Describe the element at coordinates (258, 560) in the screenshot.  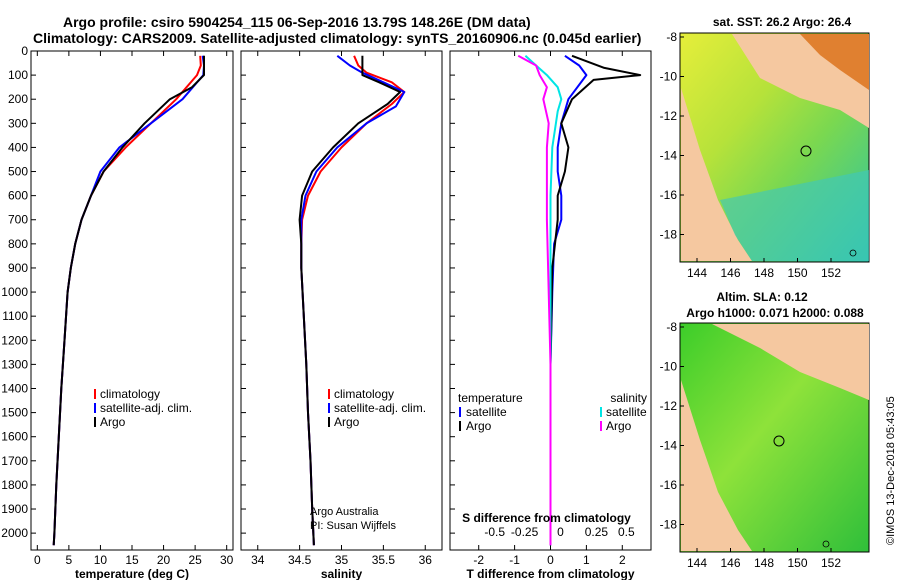
I see `x-tick-label: 34` at that location.